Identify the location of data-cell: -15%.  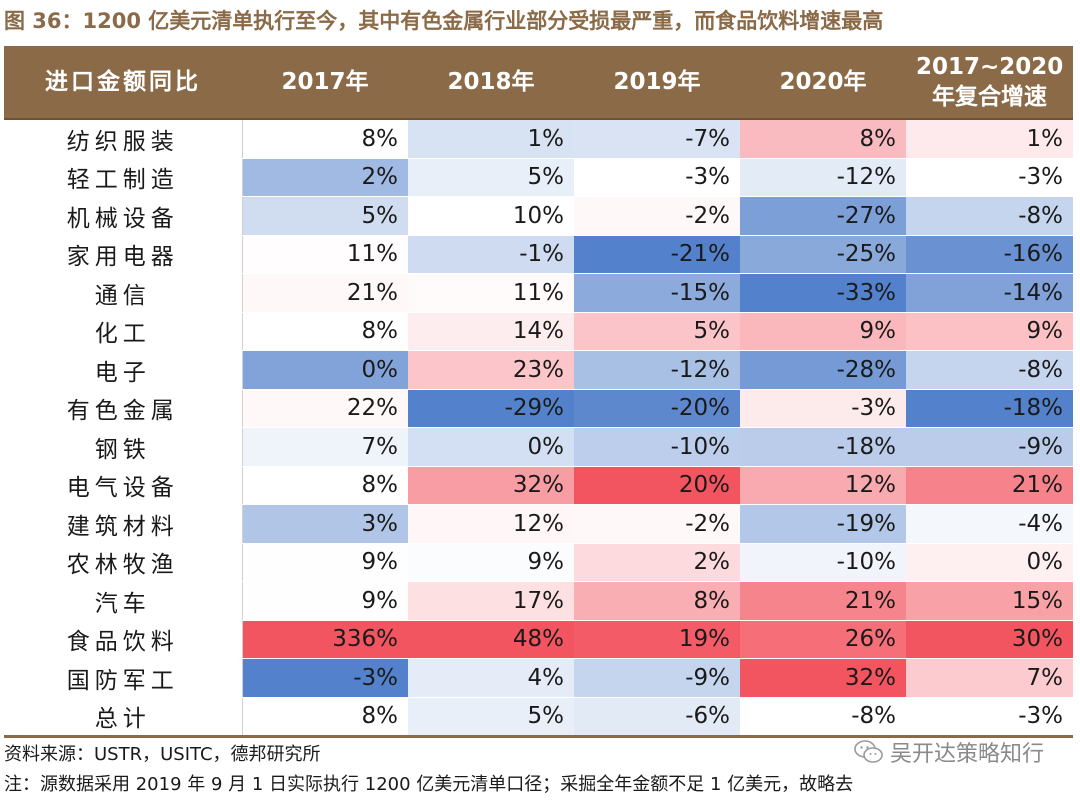
(657, 293).